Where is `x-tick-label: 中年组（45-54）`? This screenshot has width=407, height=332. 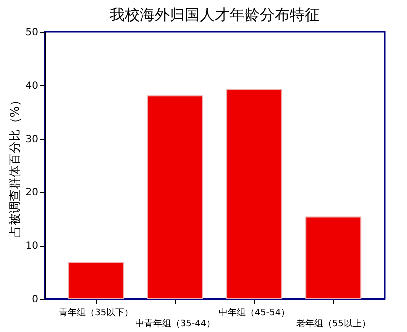 x-tick-label: 中年组（45-54） is located at coordinates (254, 313).